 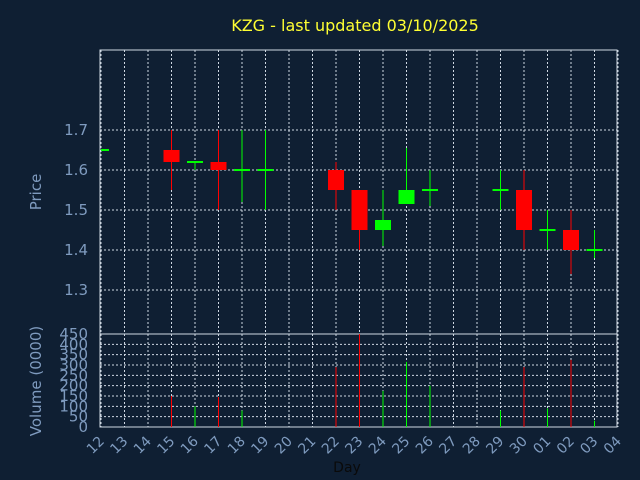 What do you see at coordinates (355, 25) in the screenshot?
I see `chart-title: KZG - last updated 03/10/2025` at bounding box center [355, 25].